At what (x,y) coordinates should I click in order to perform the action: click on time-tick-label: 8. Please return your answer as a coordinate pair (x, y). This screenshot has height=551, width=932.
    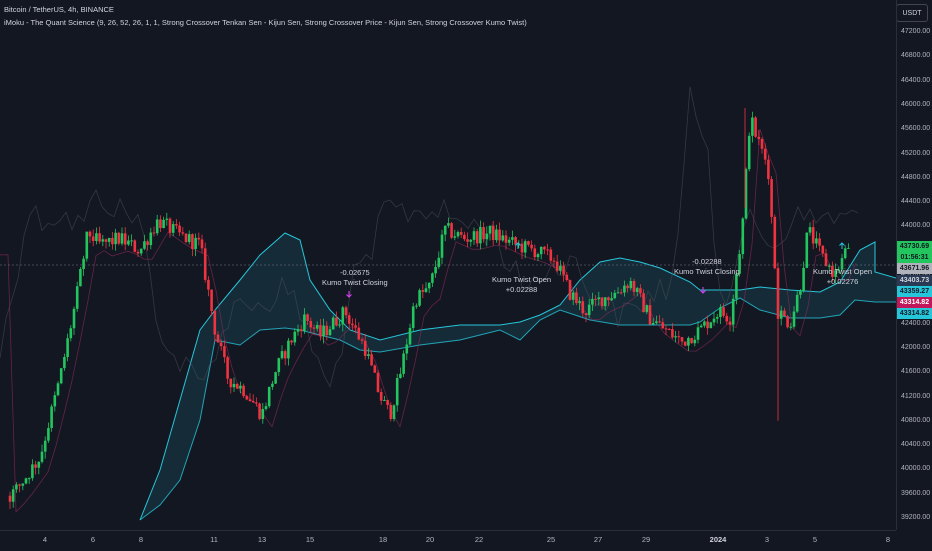
    Looking at the image, I should click on (888, 539).